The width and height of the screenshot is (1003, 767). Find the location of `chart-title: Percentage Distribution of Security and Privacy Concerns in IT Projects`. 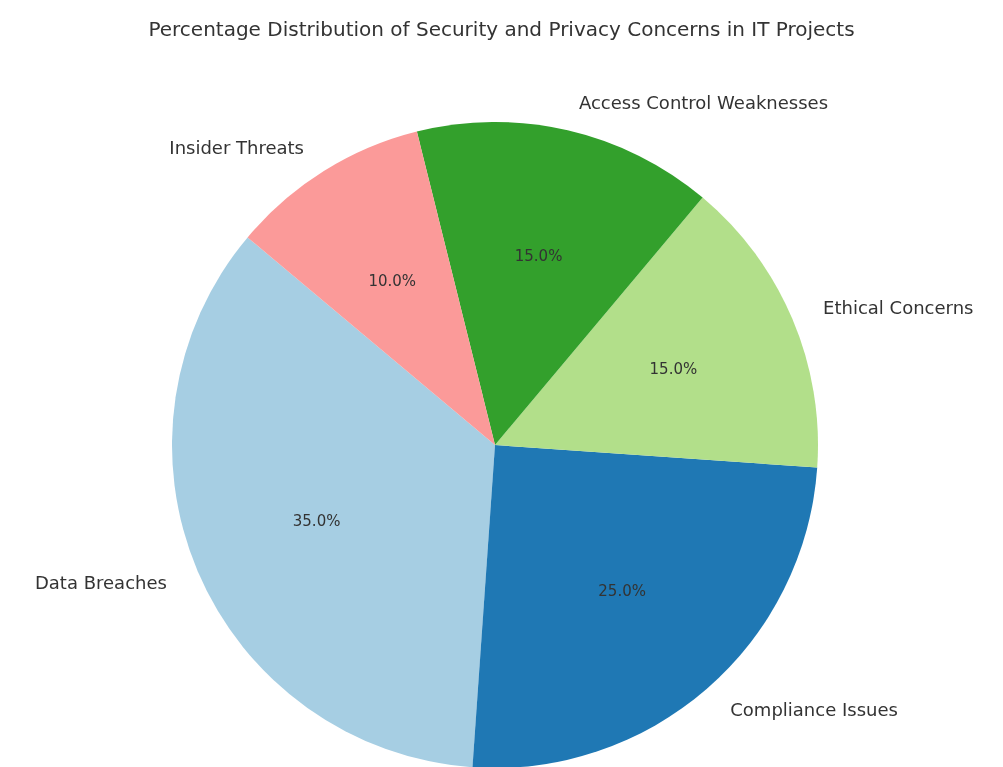

chart-title: Percentage Distribution of Security and Privacy Concerns in IT Projects is located at coordinates (501, 29).